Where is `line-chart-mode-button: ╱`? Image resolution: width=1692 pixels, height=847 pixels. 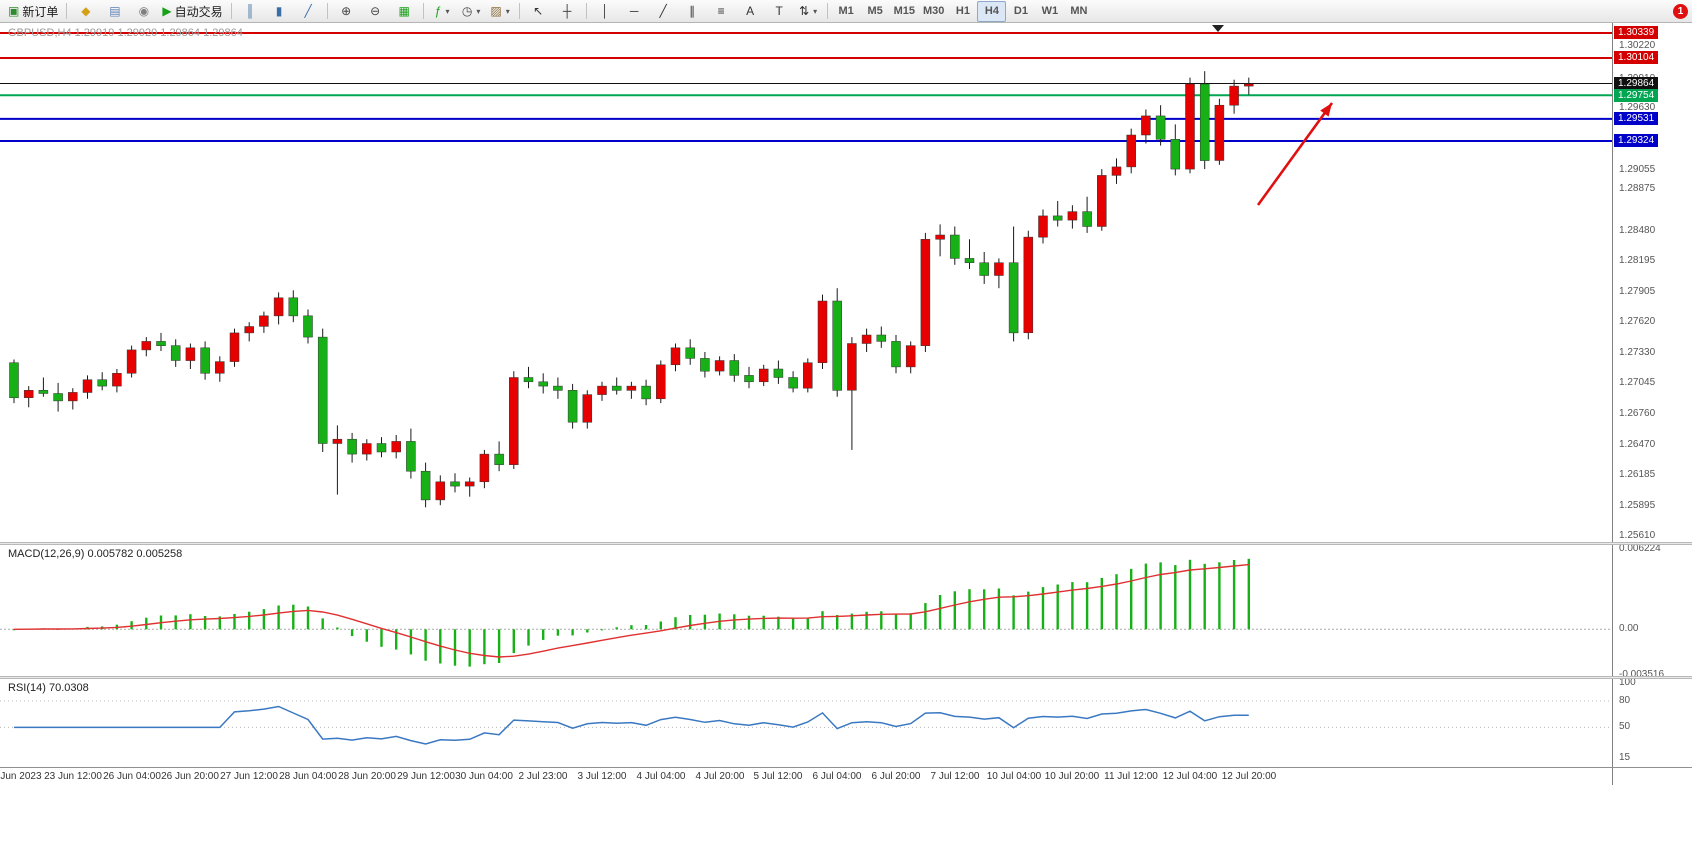
line-chart-mode-button: ╱ is located at coordinates (308, 11).